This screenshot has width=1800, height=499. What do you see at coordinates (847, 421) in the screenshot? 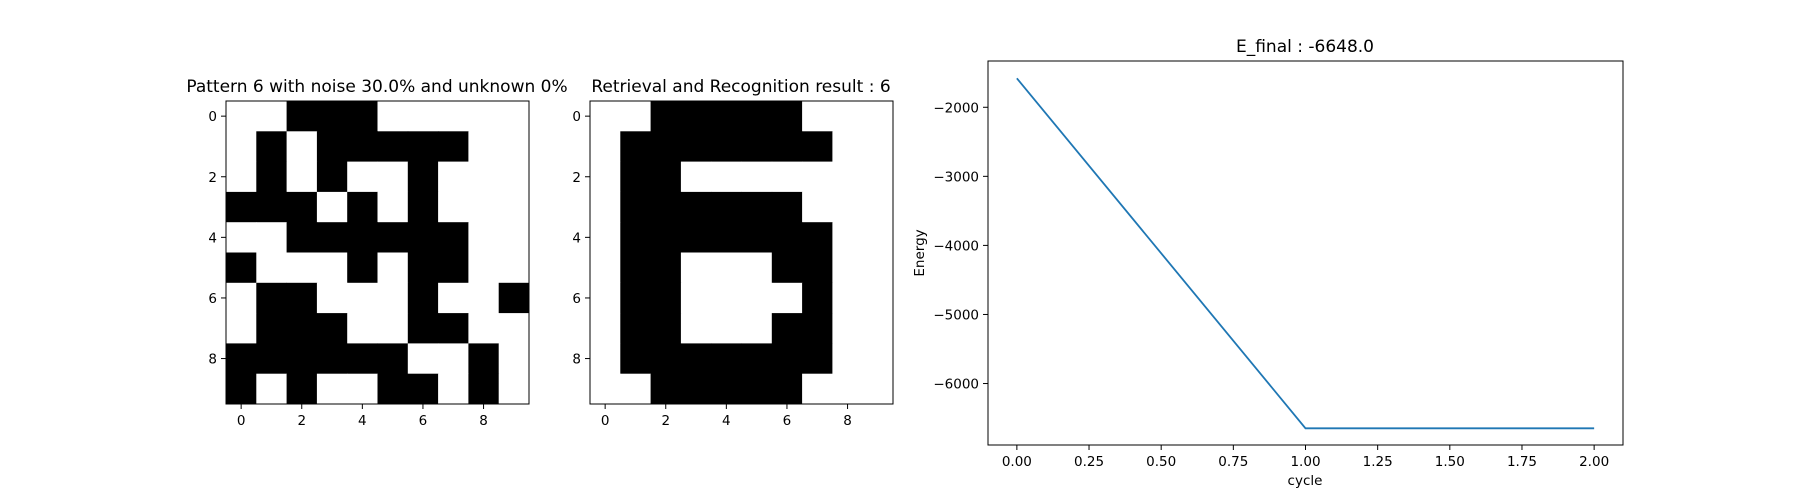
I see `retrieval-x-tick-label: 8` at bounding box center [847, 421].